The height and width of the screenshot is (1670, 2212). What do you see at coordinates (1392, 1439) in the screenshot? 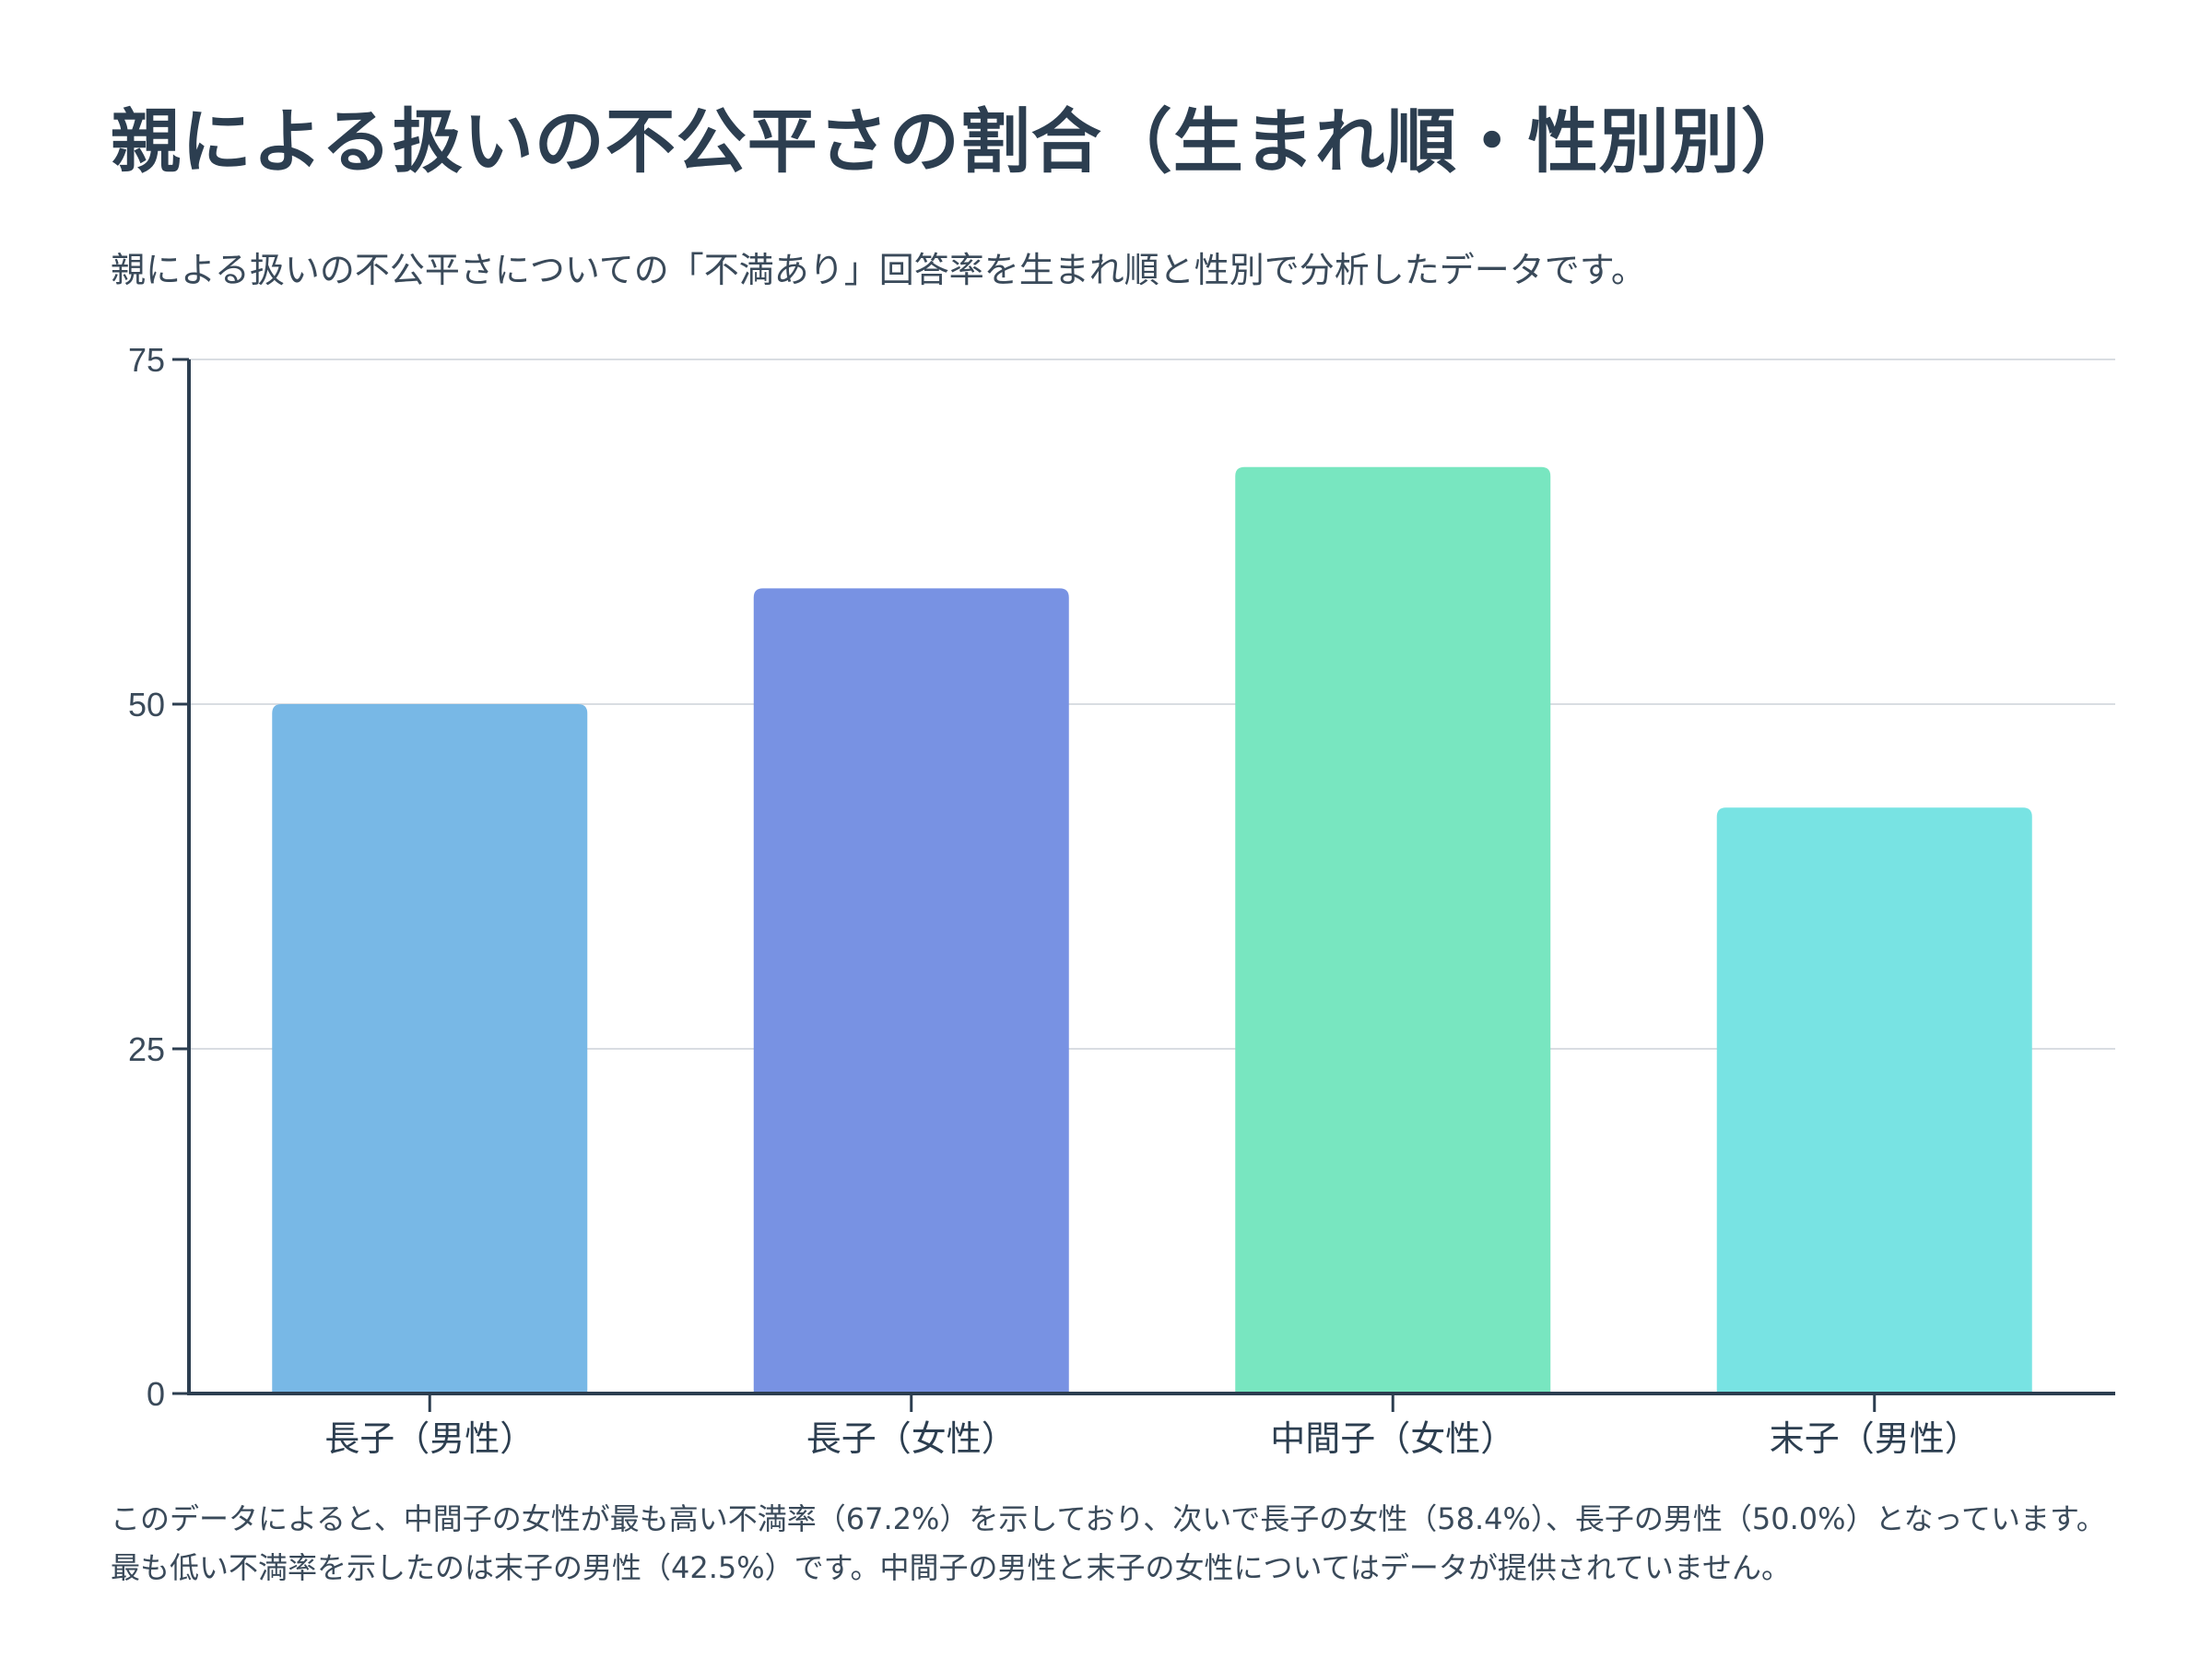
I see `x-tick-label-3: 中間子（女性）` at bounding box center [1392, 1439].